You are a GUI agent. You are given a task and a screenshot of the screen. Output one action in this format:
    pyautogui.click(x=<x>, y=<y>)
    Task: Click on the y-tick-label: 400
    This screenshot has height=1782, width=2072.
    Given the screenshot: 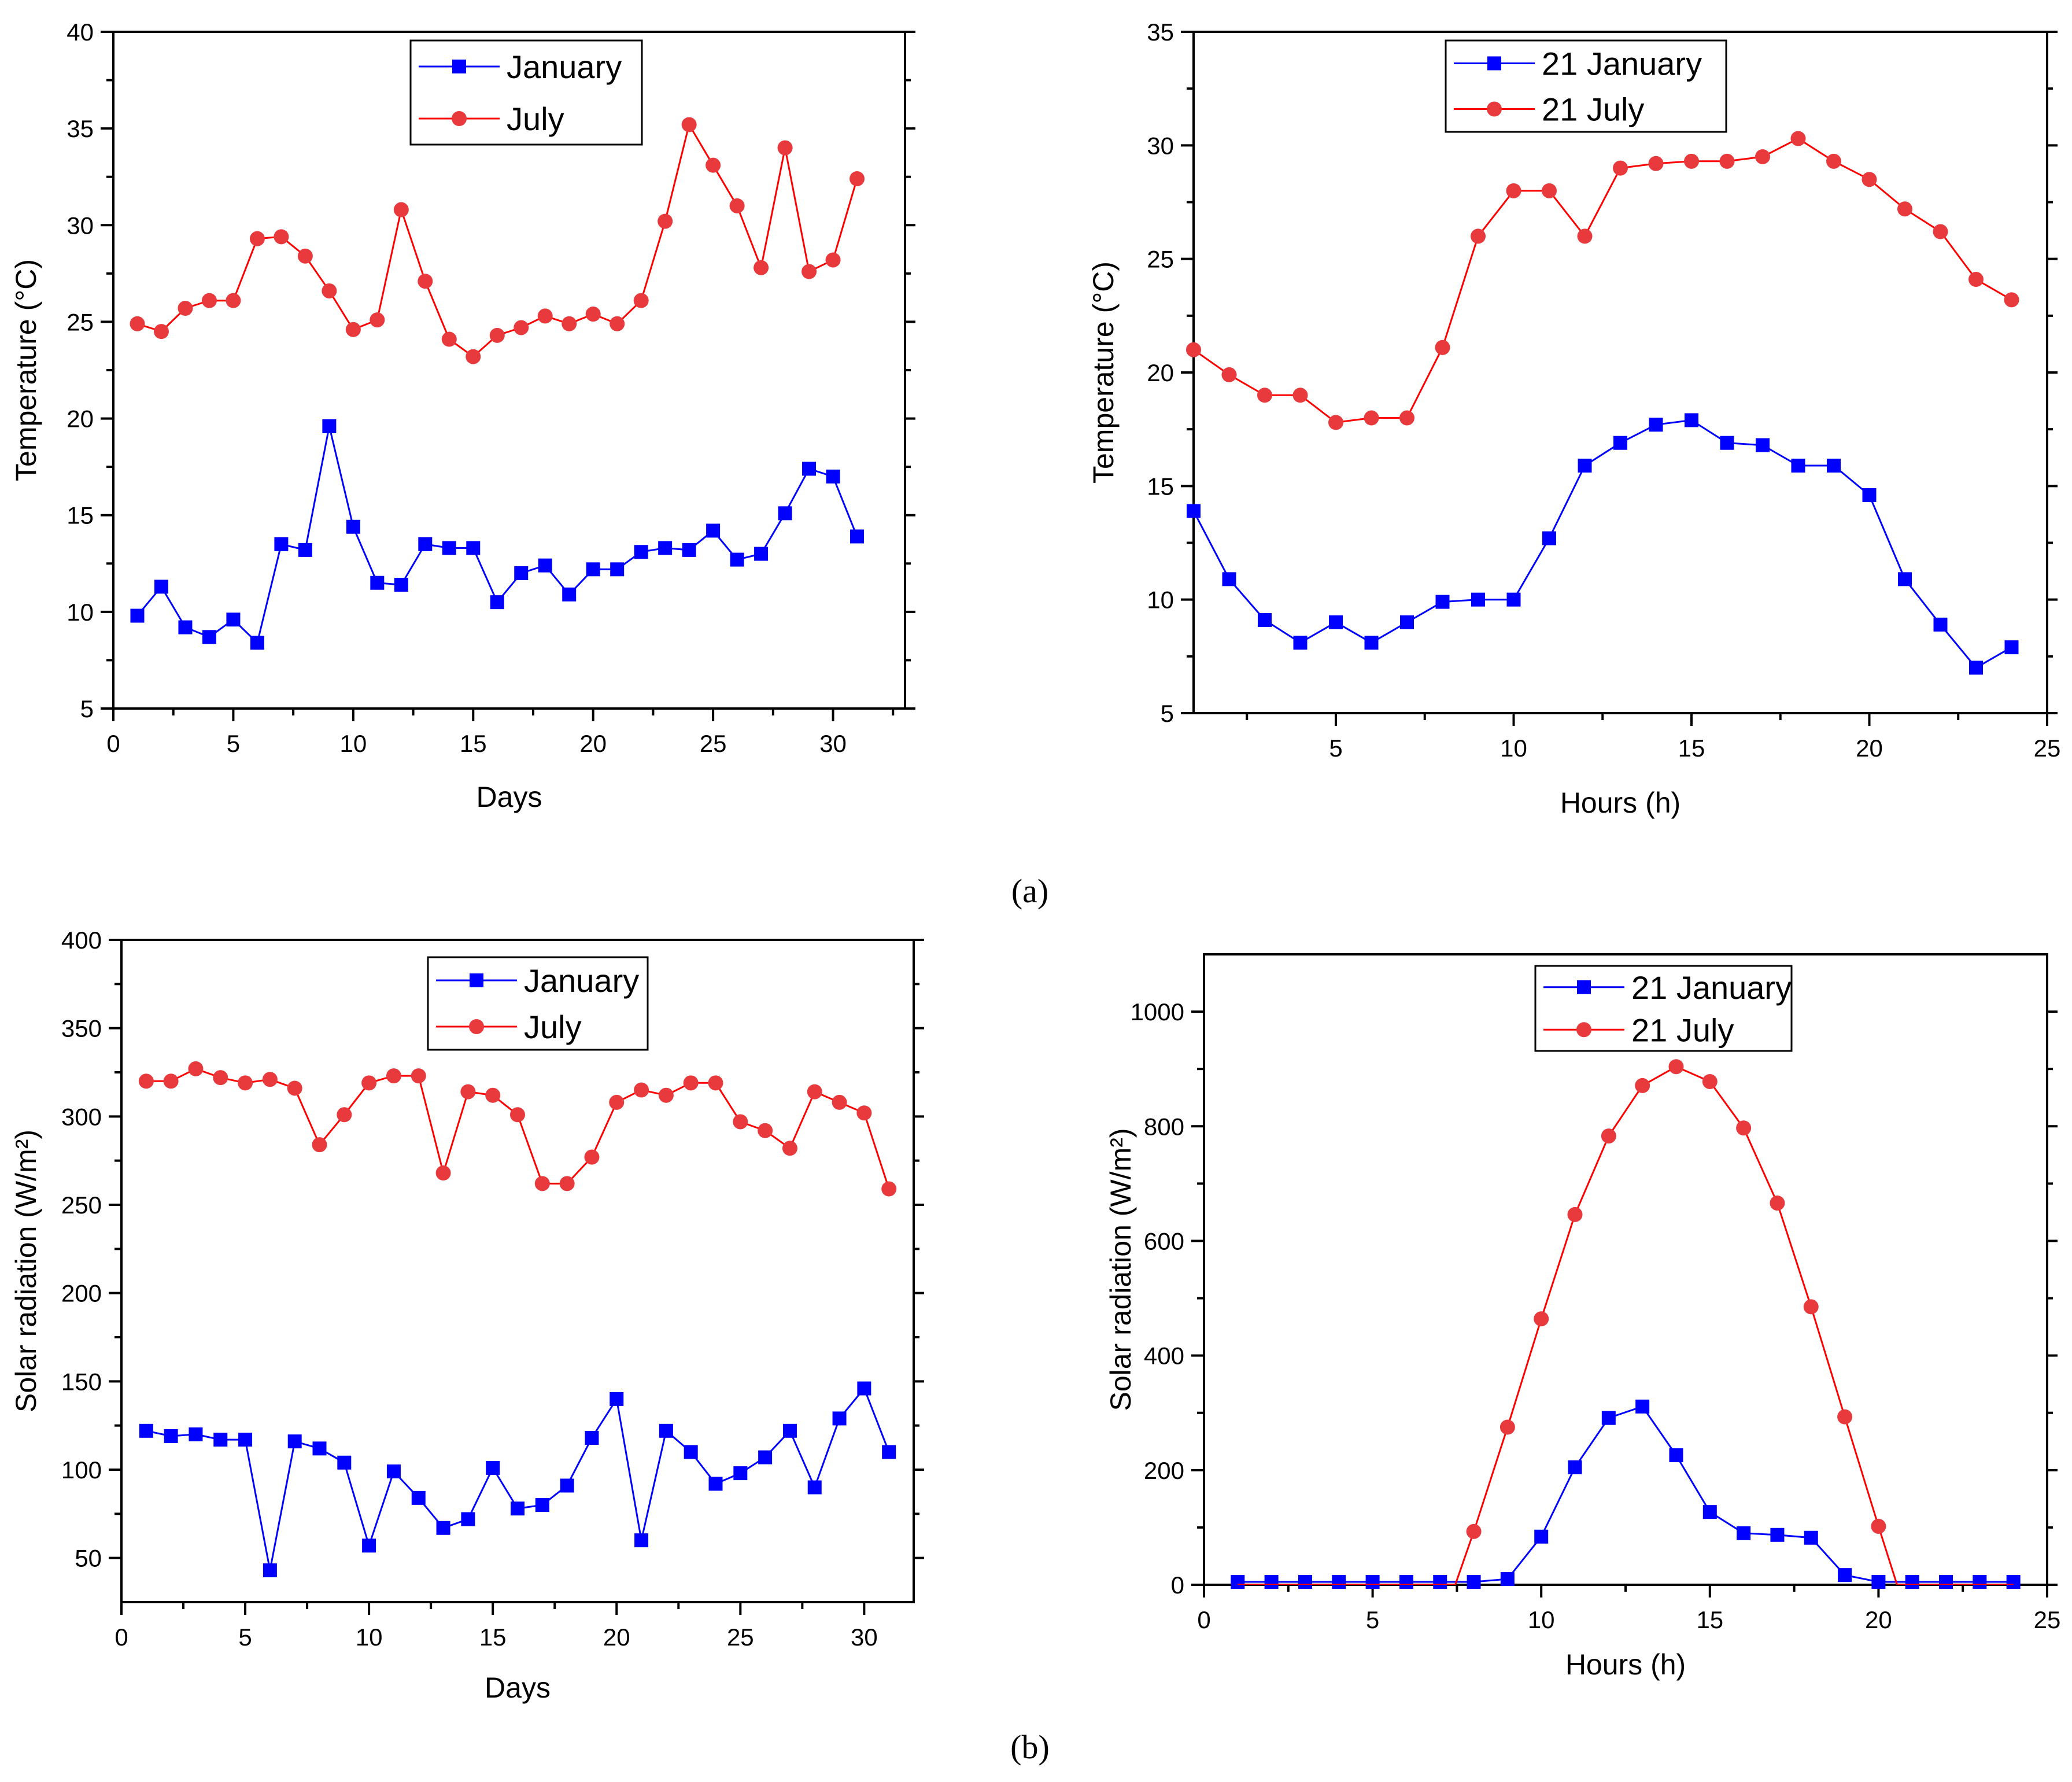 What is the action you would take?
    pyautogui.click(x=1164, y=1356)
    